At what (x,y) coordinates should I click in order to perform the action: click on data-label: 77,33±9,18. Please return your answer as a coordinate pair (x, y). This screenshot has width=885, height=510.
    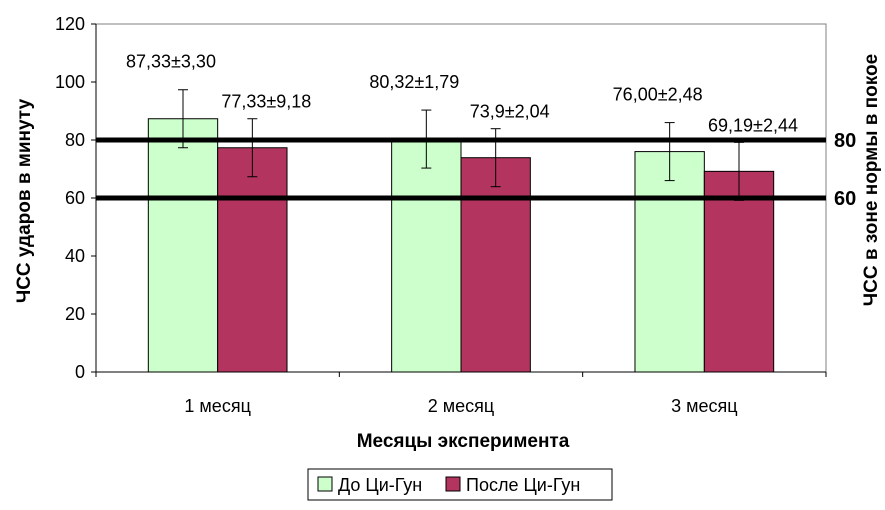
    Looking at the image, I should click on (266, 102).